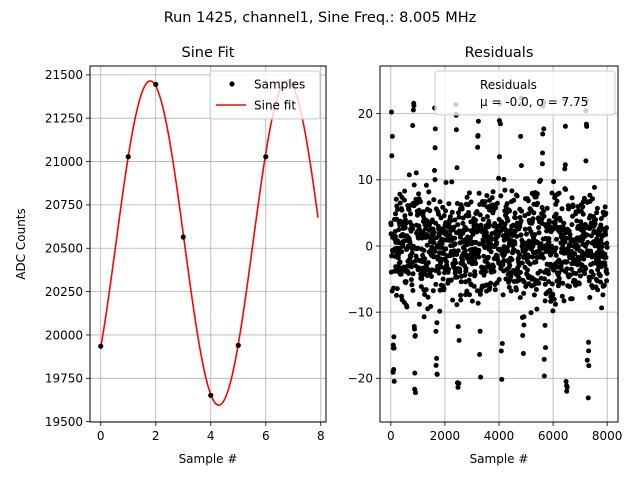 This screenshot has height=484, width=640. Describe the element at coordinates (64, 75) in the screenshot. I see `sine-fit-ytick-label: 21500` at that location.